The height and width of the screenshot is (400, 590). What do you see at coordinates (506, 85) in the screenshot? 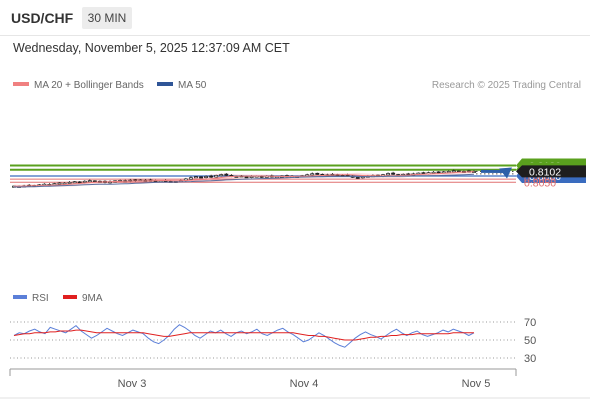
I see `credit-text: Research © 2025 Trading Central` at bounding box center [506, 85].